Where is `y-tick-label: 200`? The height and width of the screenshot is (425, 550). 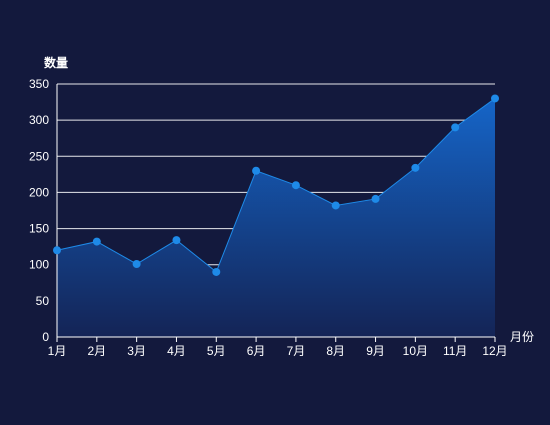
y-tick-label: 200 is located at coordinates (39, 192).